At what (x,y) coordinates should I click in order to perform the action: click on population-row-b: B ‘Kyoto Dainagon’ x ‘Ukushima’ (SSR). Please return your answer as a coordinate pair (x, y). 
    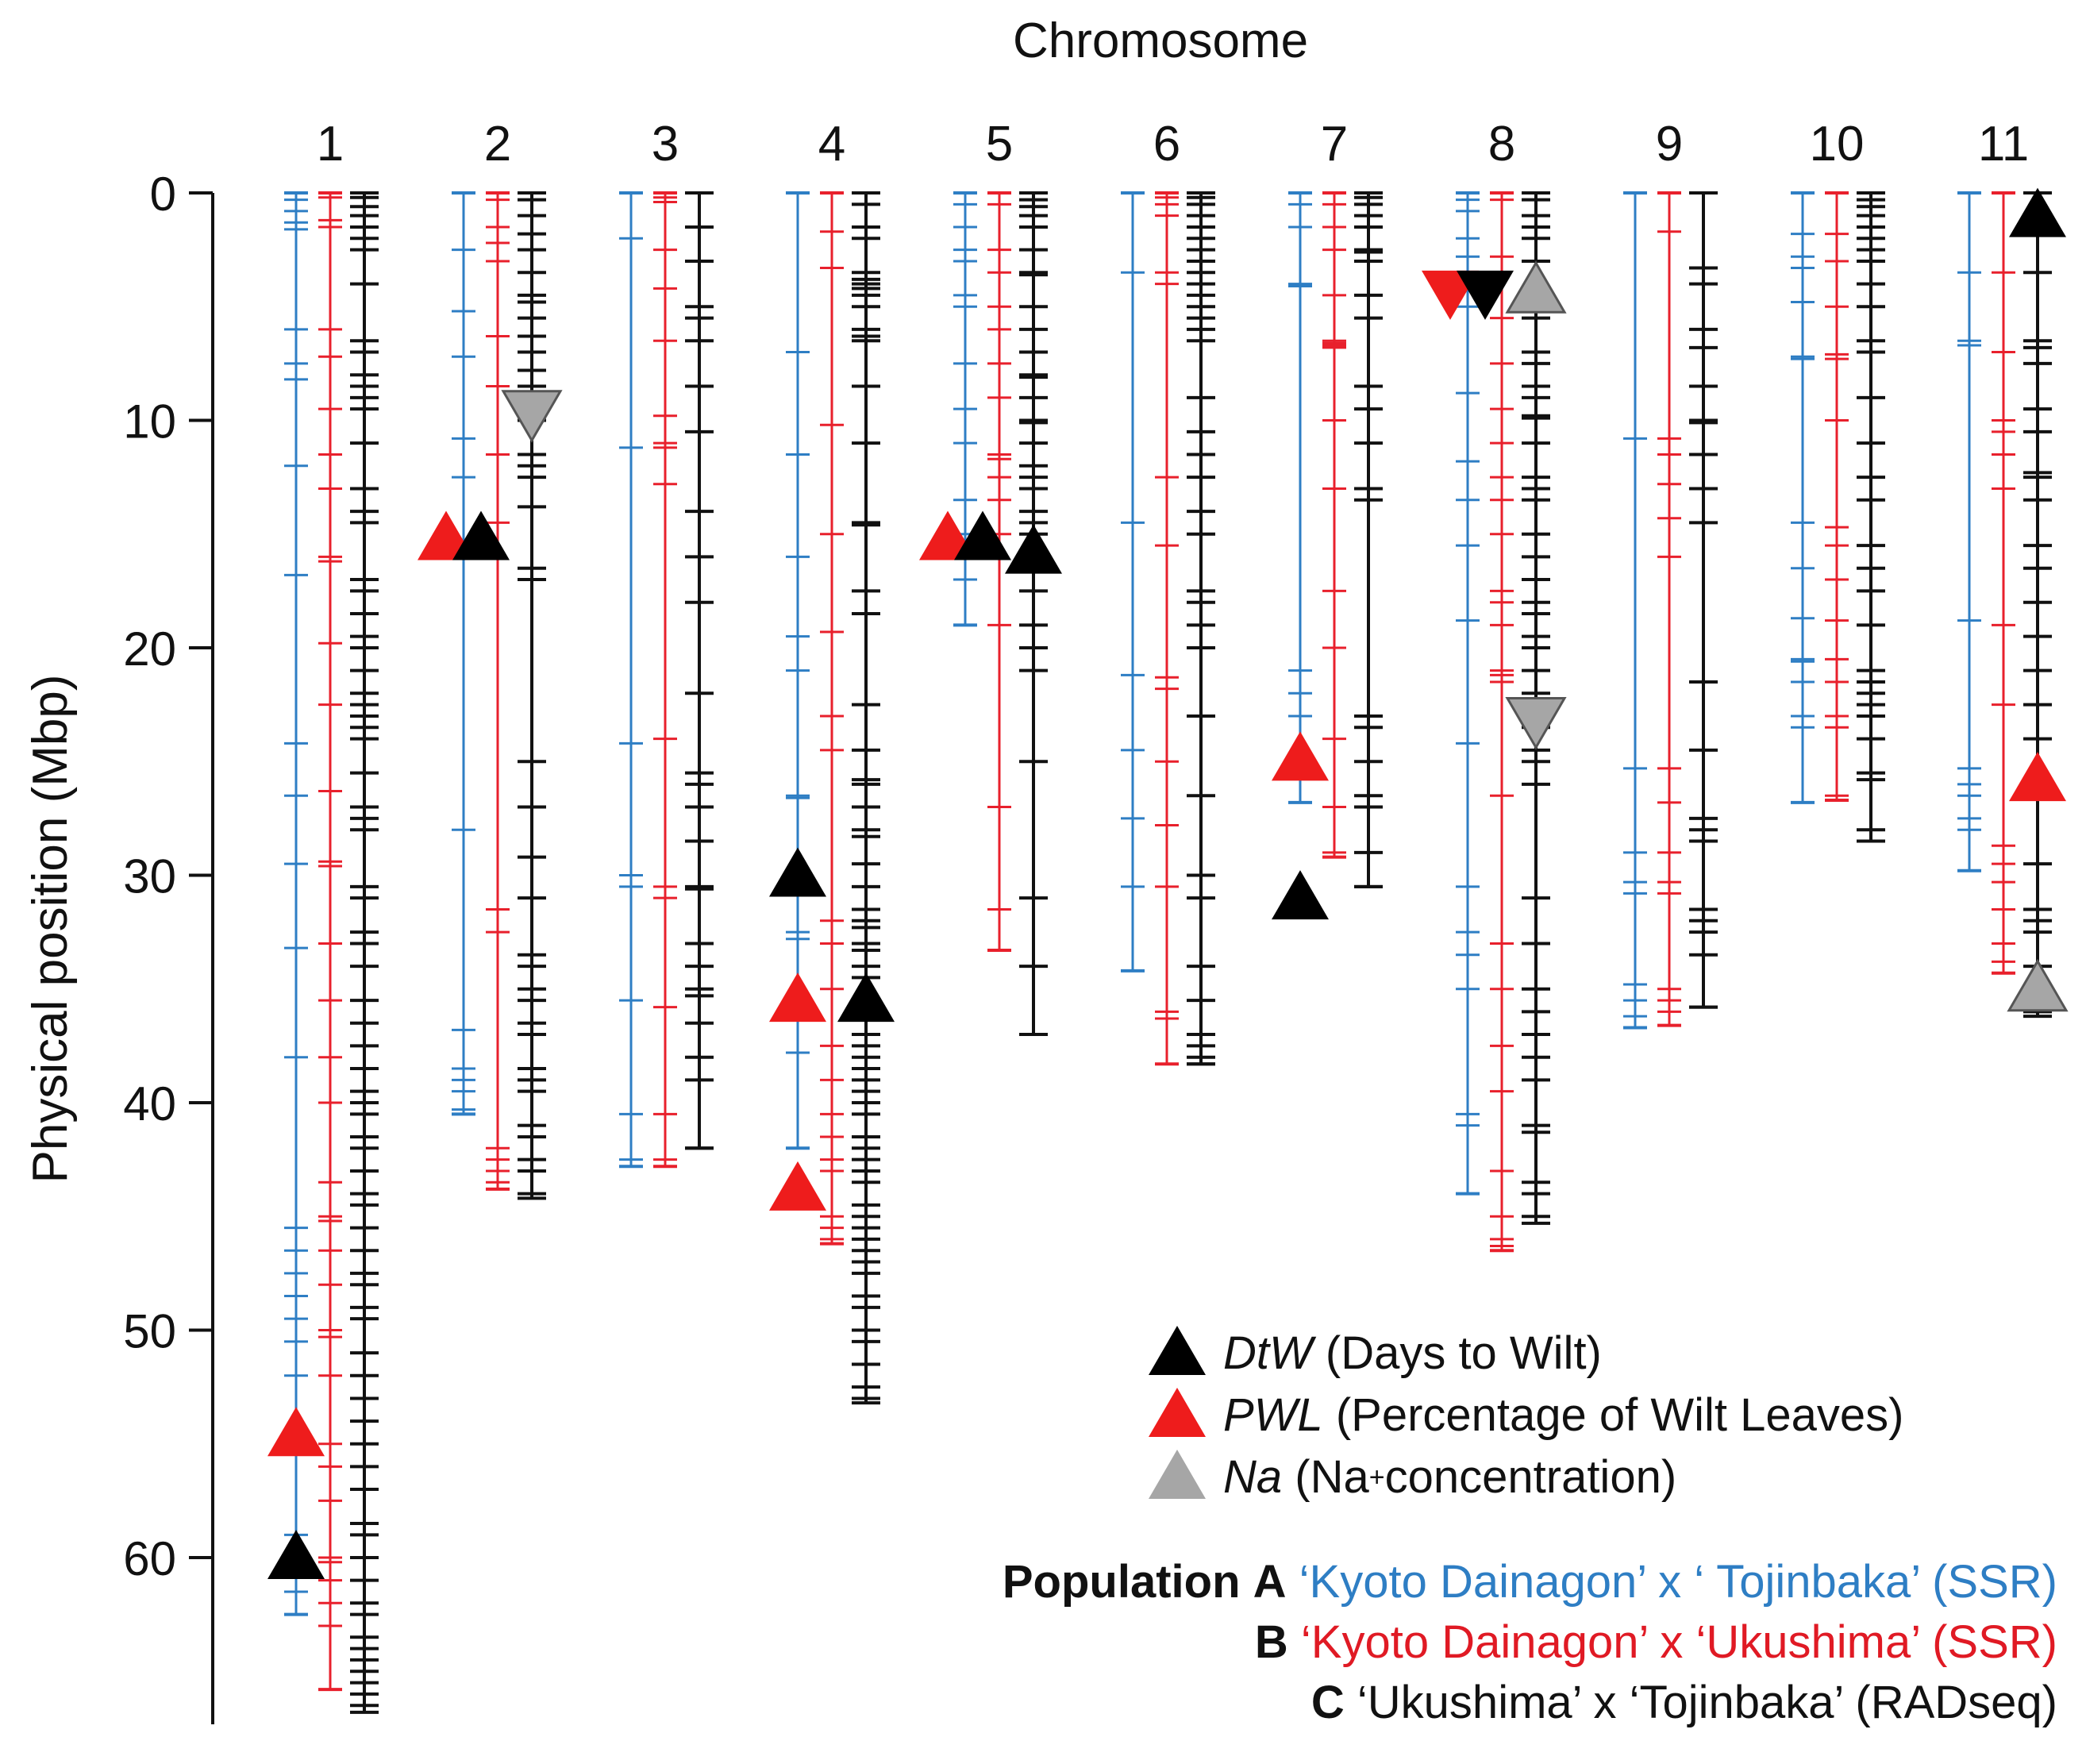
    Looking at the image, I should click on (1530, 1642).